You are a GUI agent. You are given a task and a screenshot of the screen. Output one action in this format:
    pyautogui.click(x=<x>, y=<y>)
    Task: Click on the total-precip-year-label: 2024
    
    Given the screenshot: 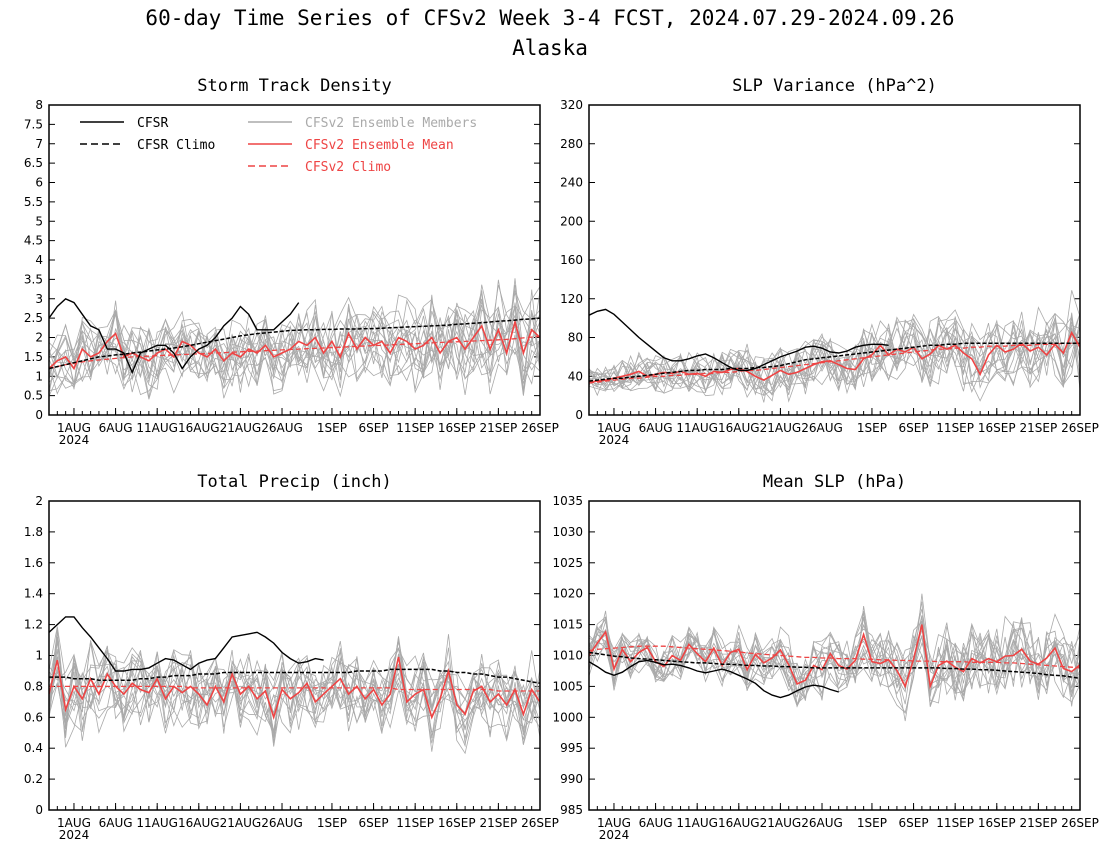 What is the action you would take?
    pyautogui.click(x=74, y=835)
    